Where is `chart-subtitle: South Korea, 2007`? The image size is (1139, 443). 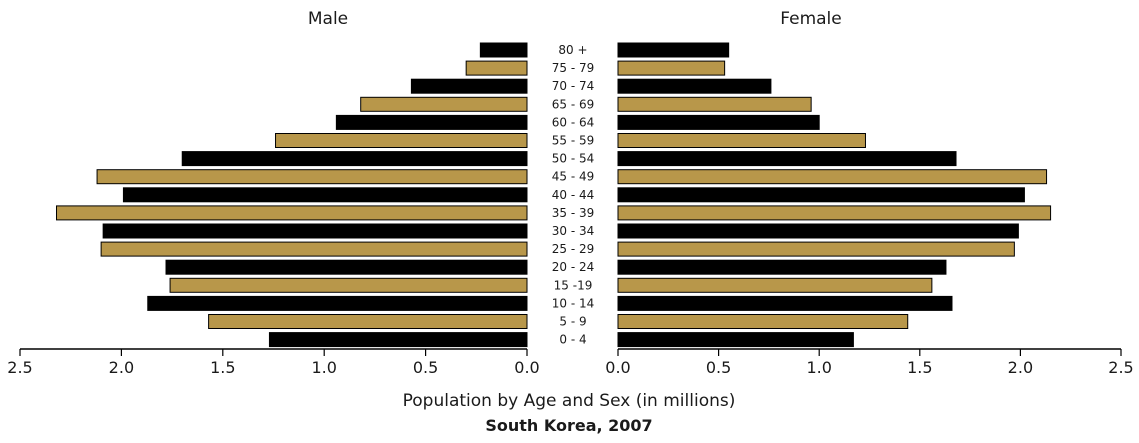 chart-subtitle: South Korea, 2007 is located at coordinates (568, 425).